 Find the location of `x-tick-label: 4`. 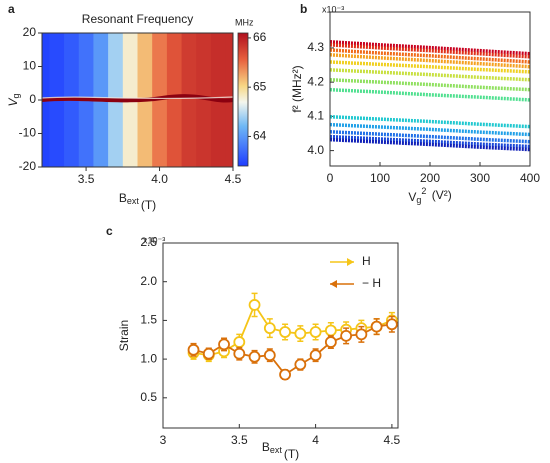

x-tick-label: 4 is located at coordinates (315, 440).